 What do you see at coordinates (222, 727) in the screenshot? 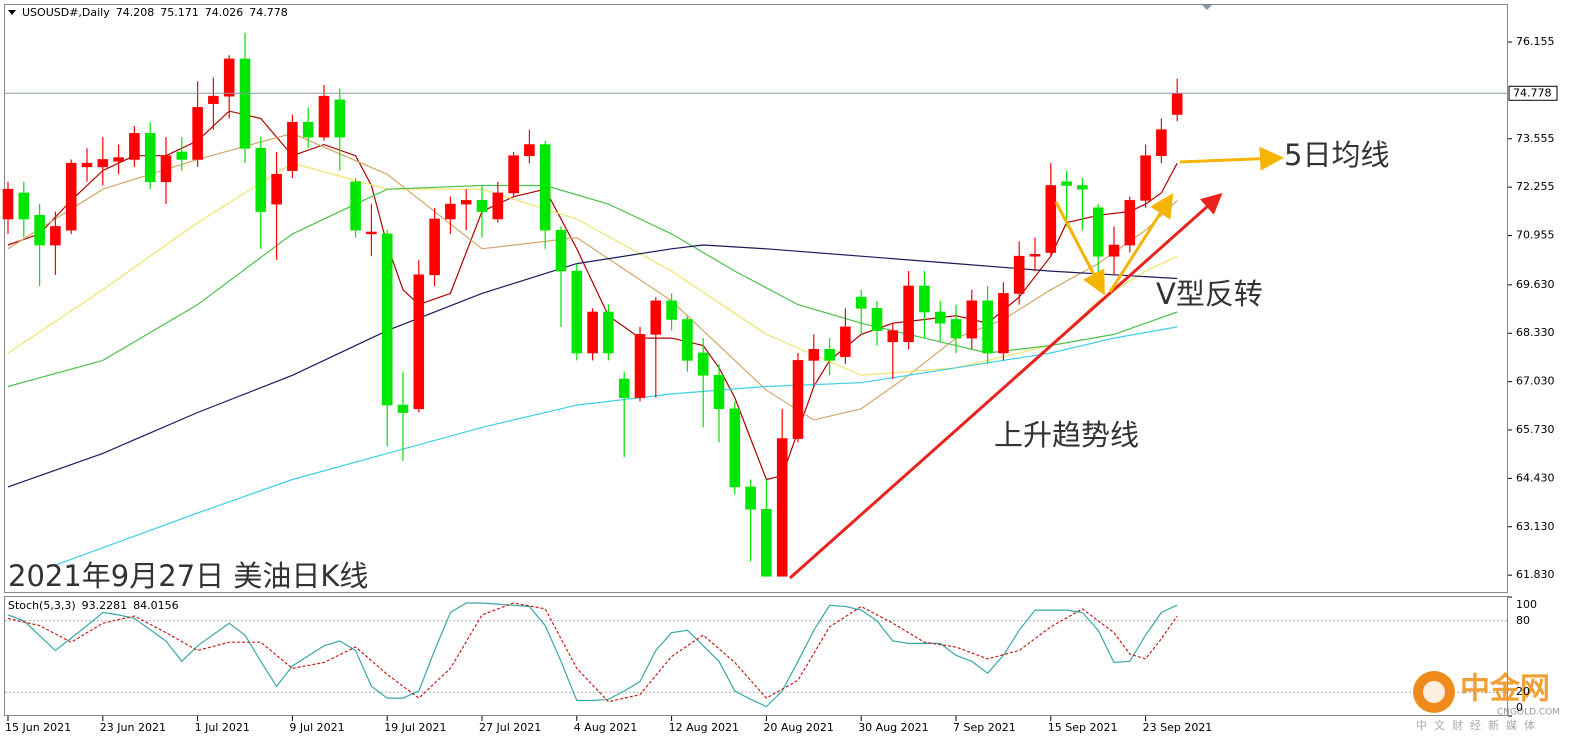
I see `x-tick-label: 1 Jul 2021` at bounding box center [222, 727].